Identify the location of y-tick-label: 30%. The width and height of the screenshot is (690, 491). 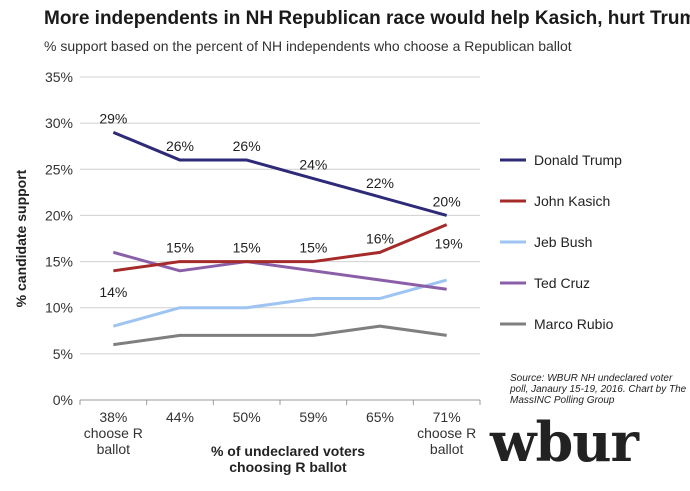
(59, 123).